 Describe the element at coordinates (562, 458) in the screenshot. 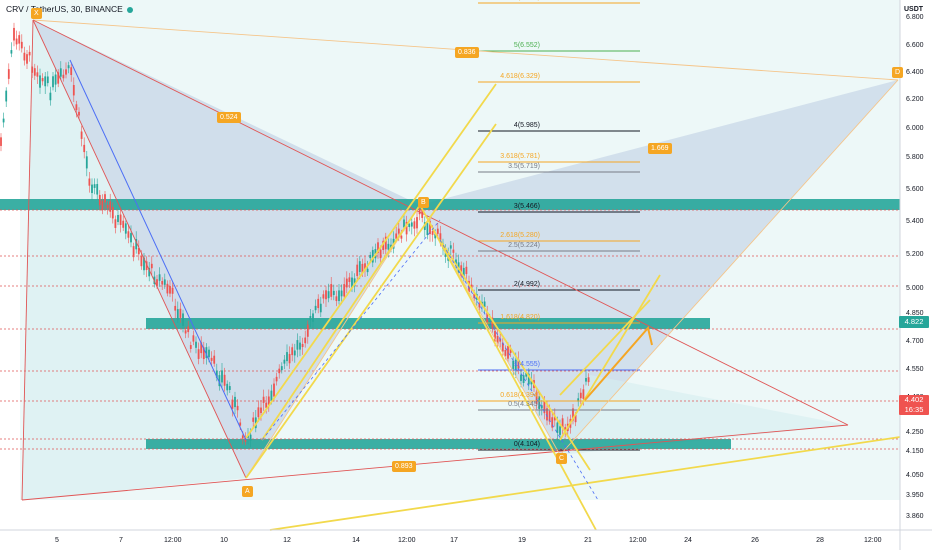

I see `point-c-label: C` at that location.